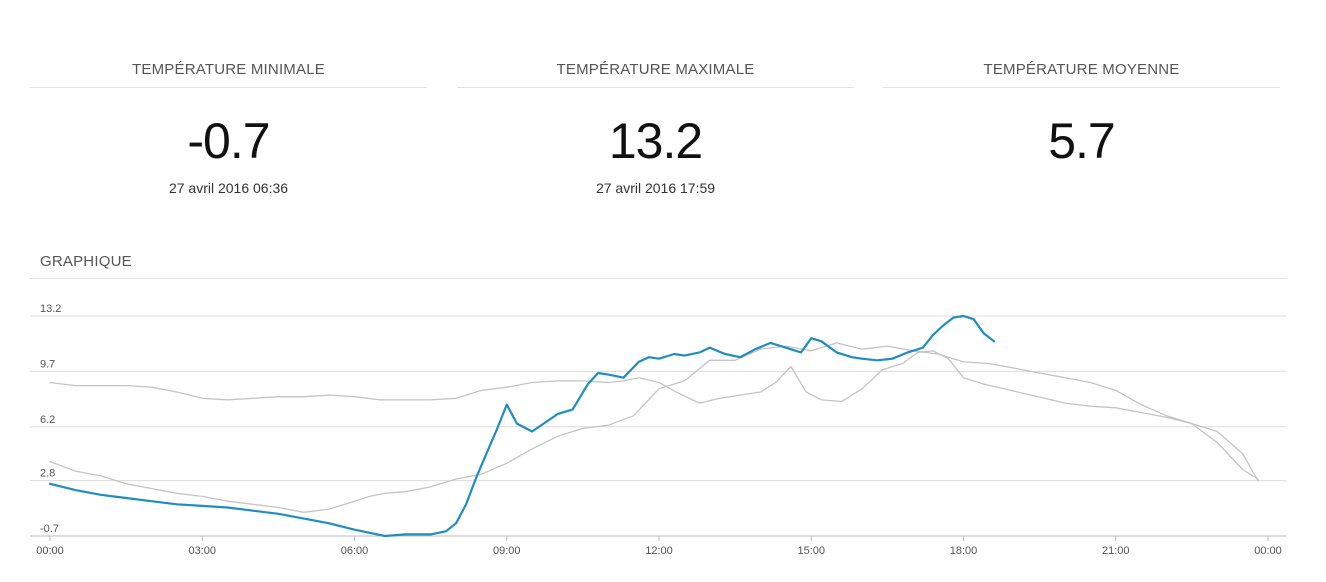  Describe the element at coordinates (355, 551) in the screenshot. I see `x-tick-label: 06:00` at that location.